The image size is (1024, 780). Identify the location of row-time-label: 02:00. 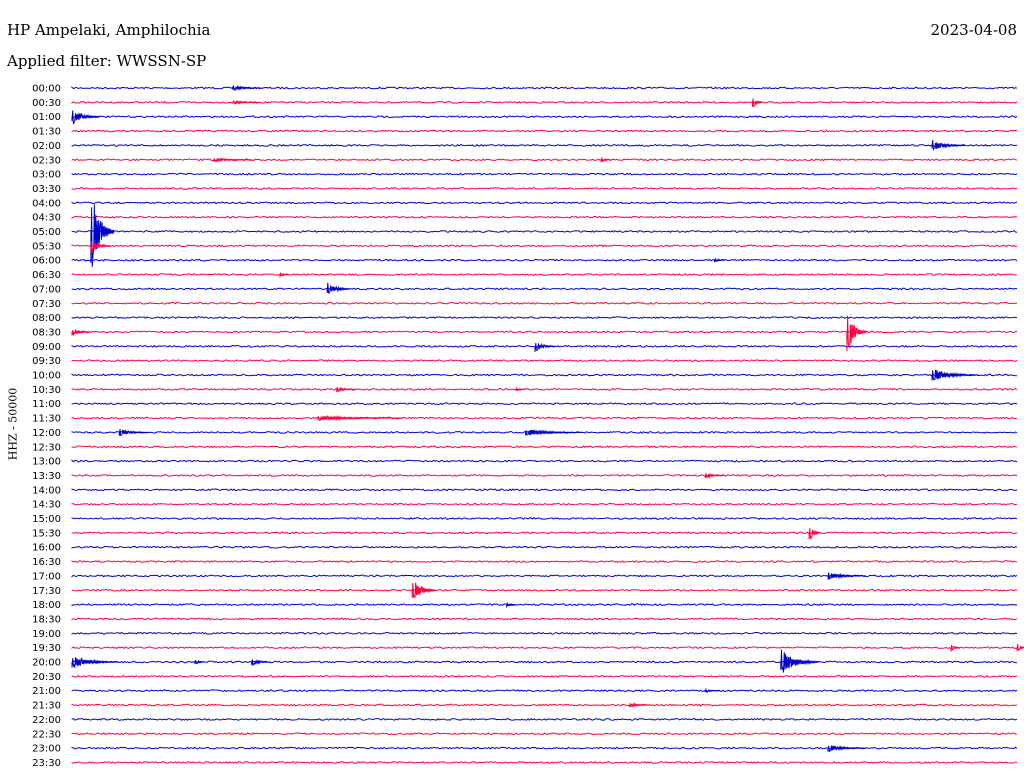
(46, 146).